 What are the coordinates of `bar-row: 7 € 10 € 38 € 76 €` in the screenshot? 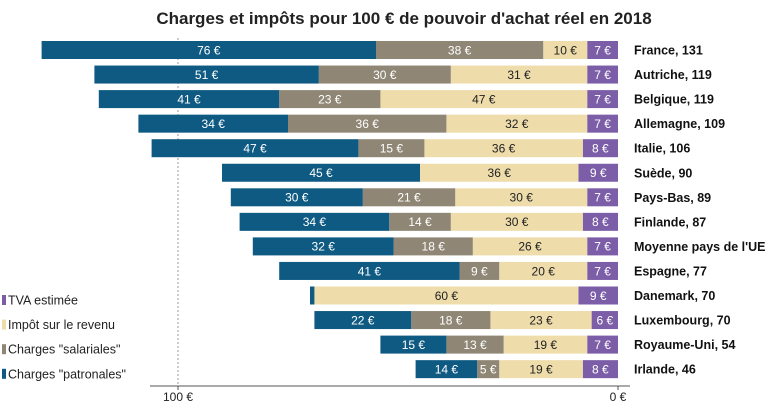 It's located at (329, 50).